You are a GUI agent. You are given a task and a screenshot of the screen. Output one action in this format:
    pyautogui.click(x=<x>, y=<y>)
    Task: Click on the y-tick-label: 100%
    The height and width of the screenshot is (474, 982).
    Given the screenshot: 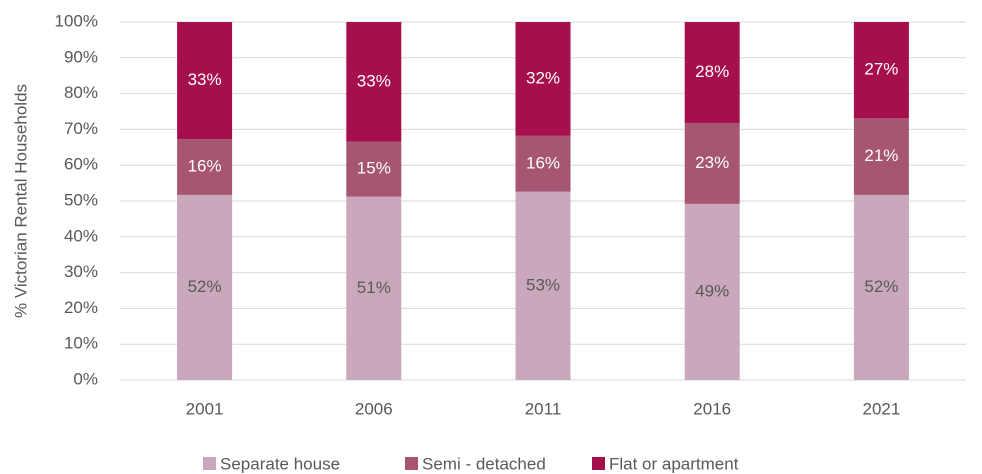 What is the action you would take?
    pyautogui.click(x=76, y=20)
    